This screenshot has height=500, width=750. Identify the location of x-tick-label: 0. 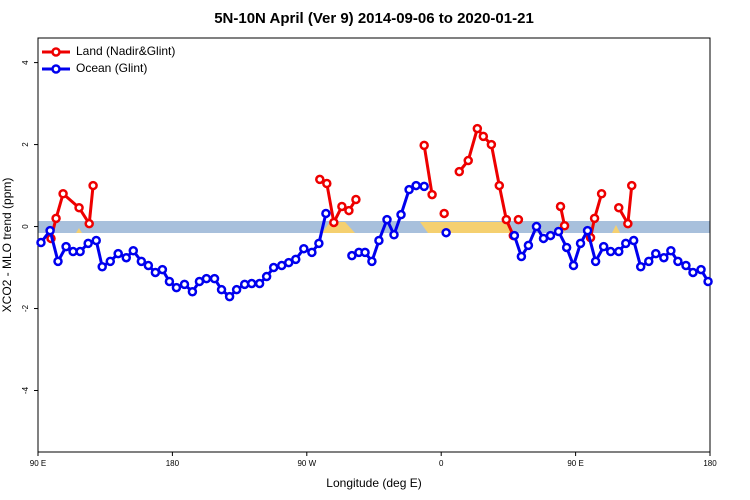
(441, 463).